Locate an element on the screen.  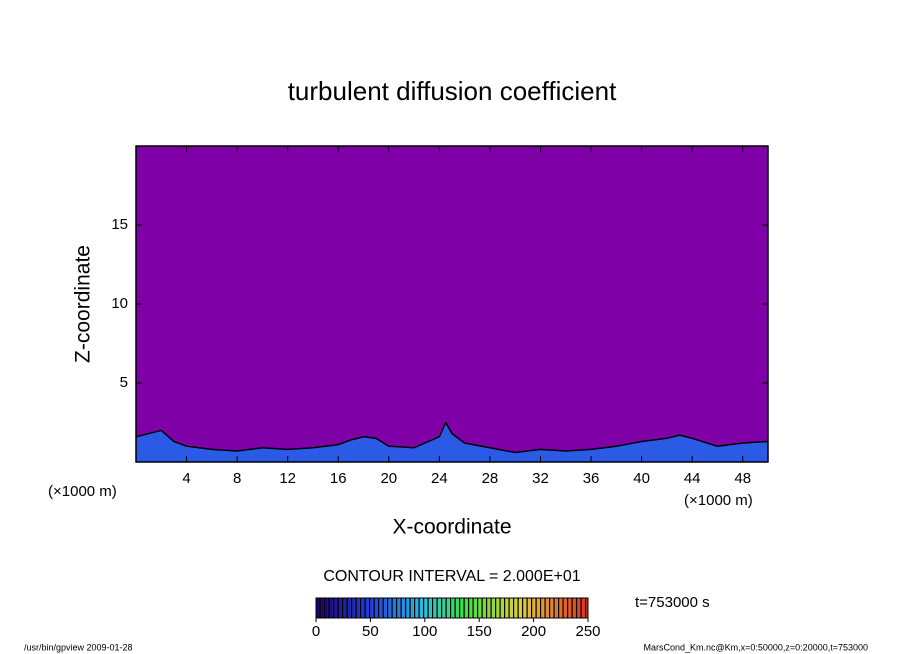
colorbar-tick-label: 0 is located at coordinates (316, 631).